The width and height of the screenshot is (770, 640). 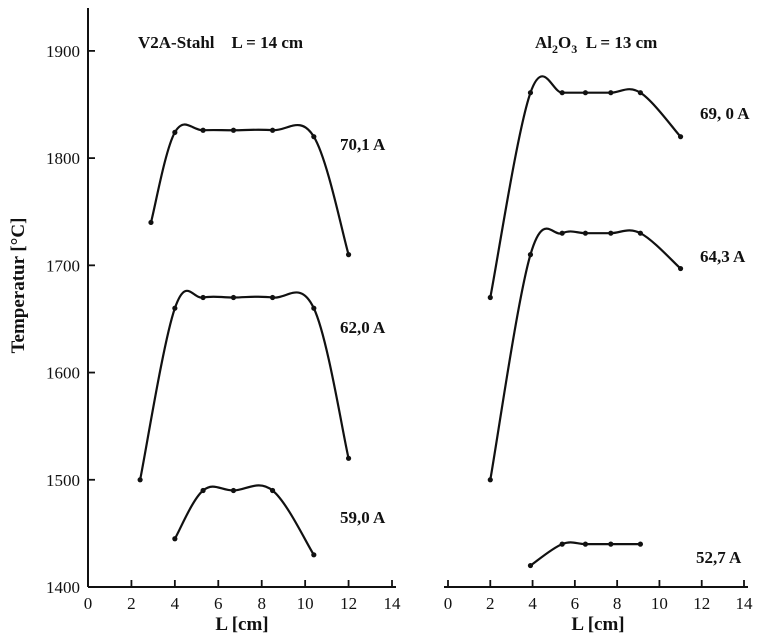 I want to click on y-tick-label: 1600, so click(x=63, y=373).